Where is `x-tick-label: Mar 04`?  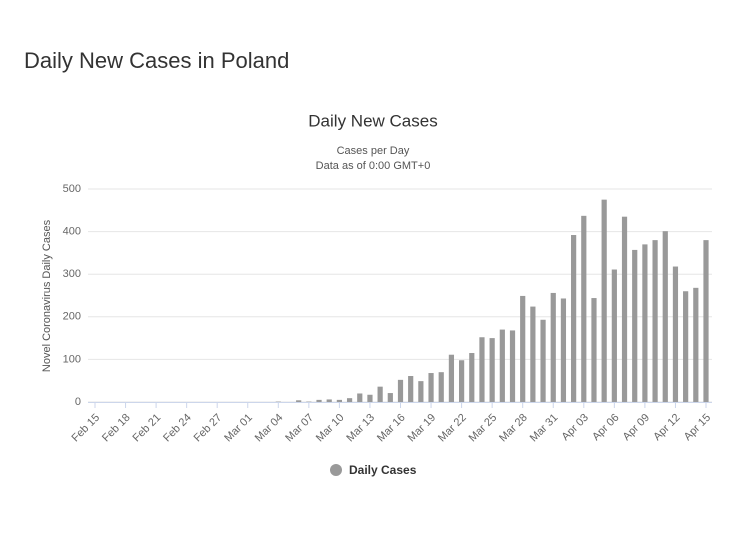 x-tick-label: Mar 04 is located at coordinates (269, 428).